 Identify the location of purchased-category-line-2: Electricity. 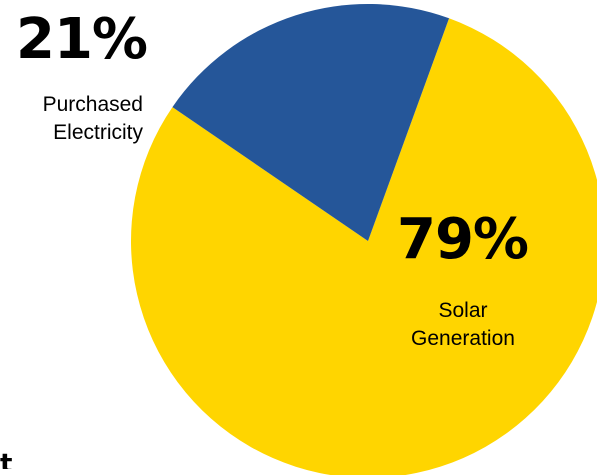
(98, 132).